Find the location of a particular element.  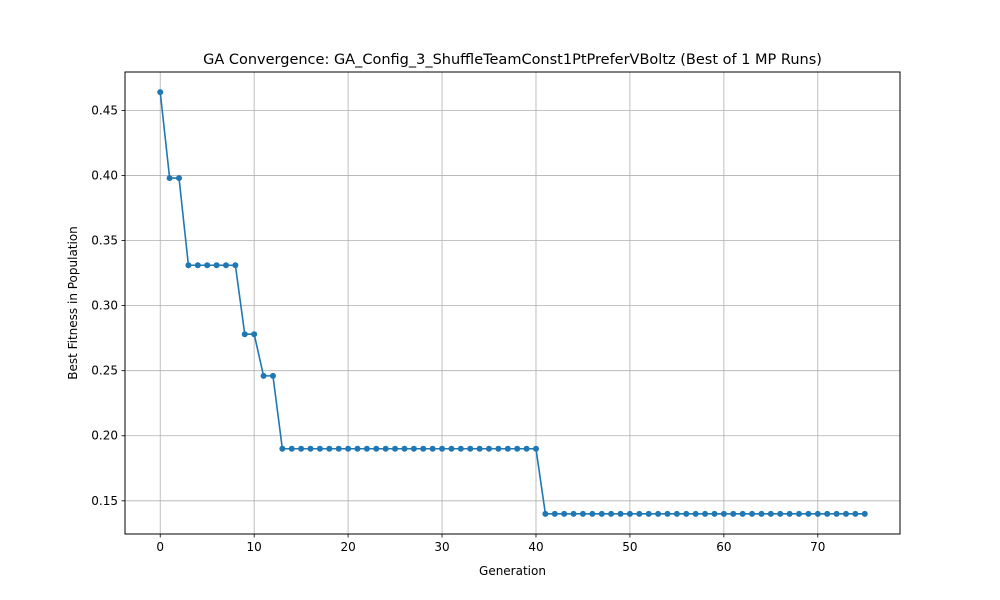

y-tick-label: 0.30 is located at coordinates (104, 306).